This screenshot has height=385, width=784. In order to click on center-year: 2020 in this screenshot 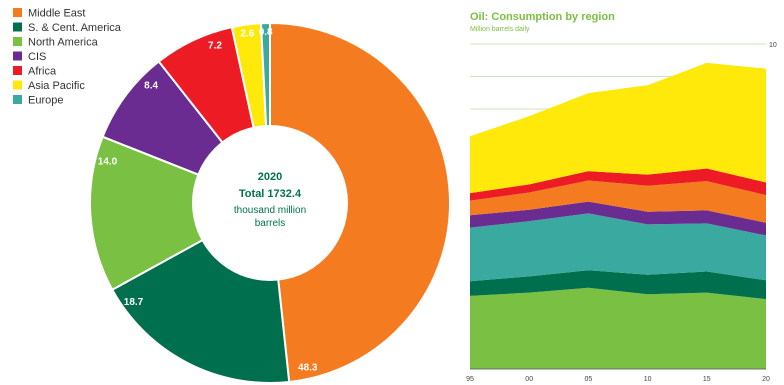, I will do `click(270, 177)`.